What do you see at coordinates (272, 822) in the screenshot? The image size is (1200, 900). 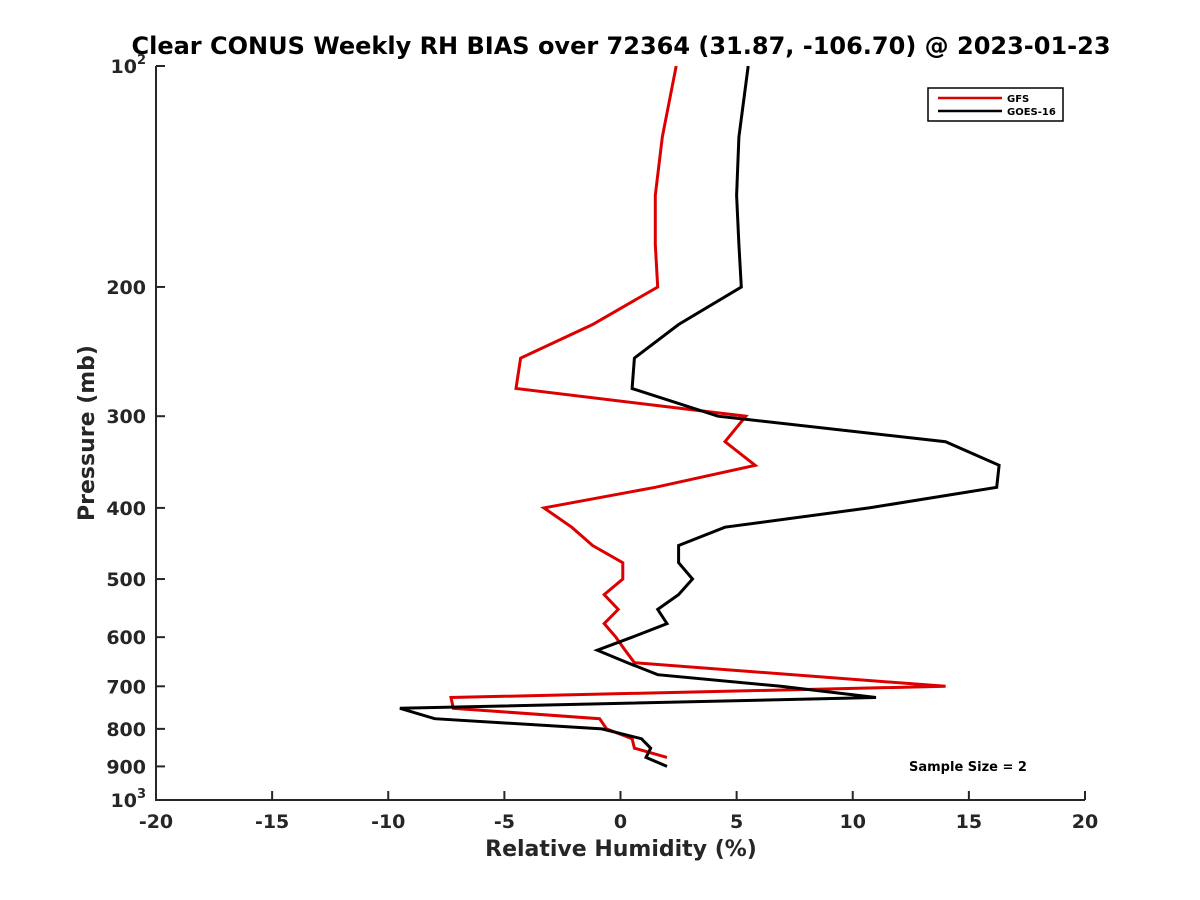 I see `x-tick-label: -15` at bounding box center [272, 822].